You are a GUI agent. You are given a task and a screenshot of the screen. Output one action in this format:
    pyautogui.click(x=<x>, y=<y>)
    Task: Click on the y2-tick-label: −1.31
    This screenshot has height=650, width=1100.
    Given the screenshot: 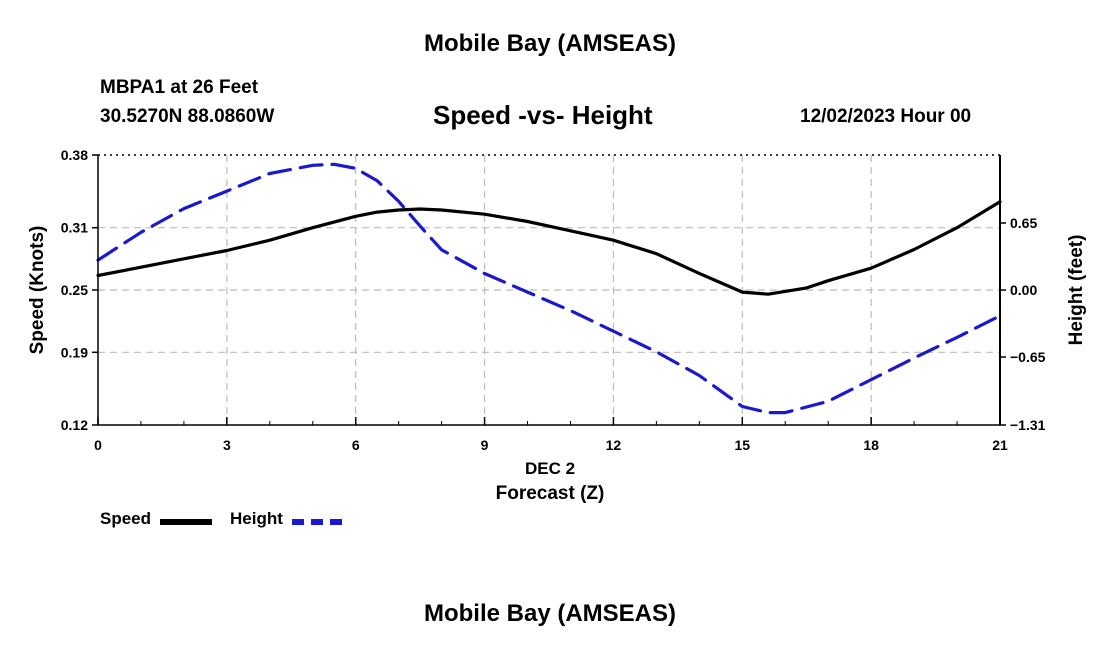 What is the action you would take?
    pyautogui.click(x=1028, y=425)
    